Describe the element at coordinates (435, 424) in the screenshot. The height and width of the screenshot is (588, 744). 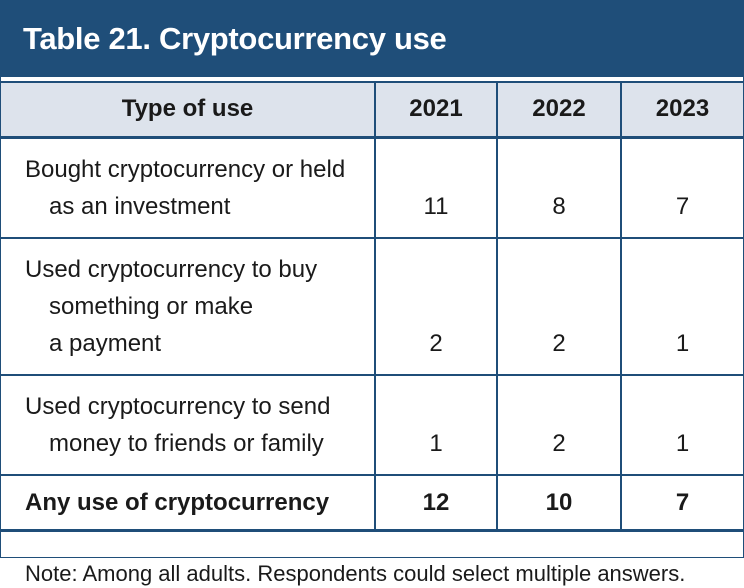
I see `cell-2021: 1` at that location.